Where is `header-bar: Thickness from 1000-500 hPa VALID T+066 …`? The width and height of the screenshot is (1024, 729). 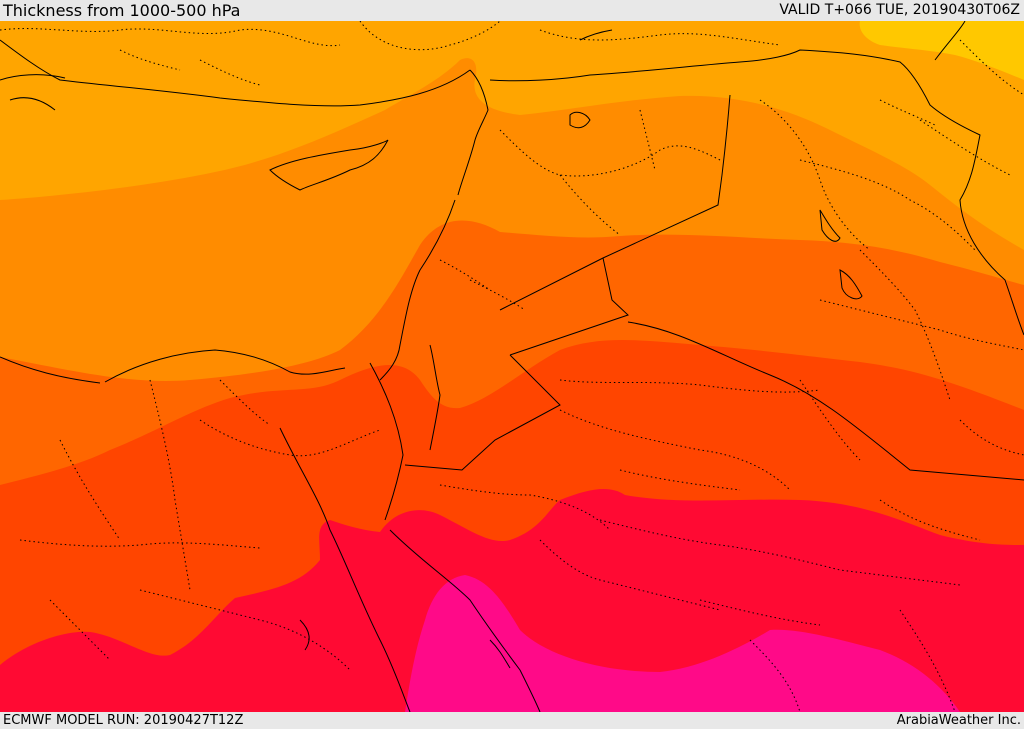
header-bar: Thickness from 1000-500 hPa VALID T+066 … is located at coordinates (512, 10).